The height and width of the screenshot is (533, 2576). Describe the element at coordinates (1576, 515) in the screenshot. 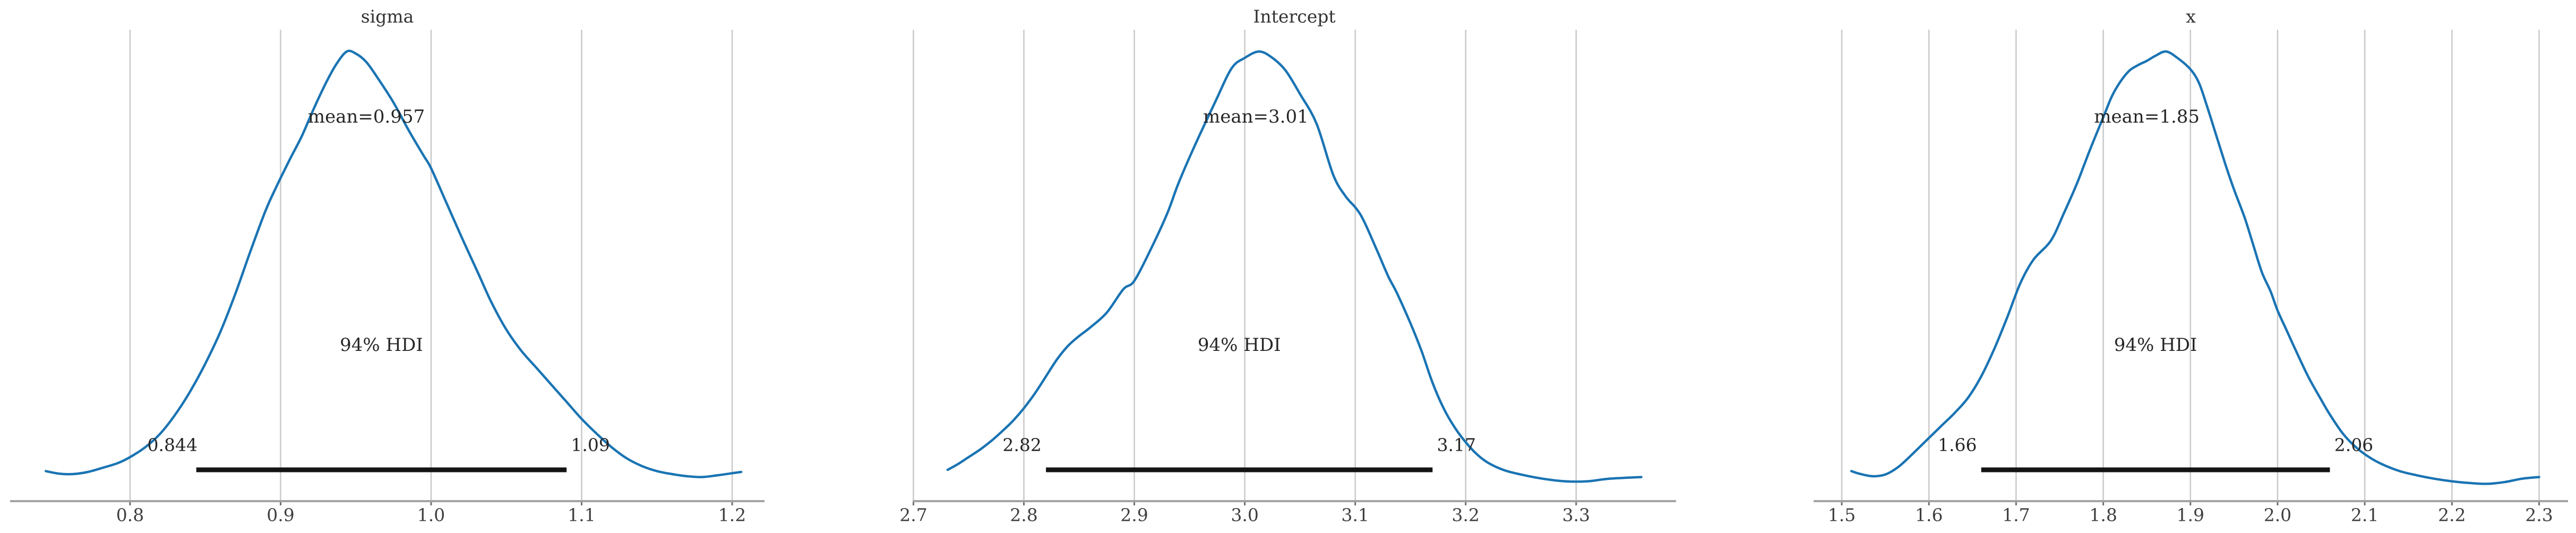

I see `x-tick-label: 3.3` at that location.